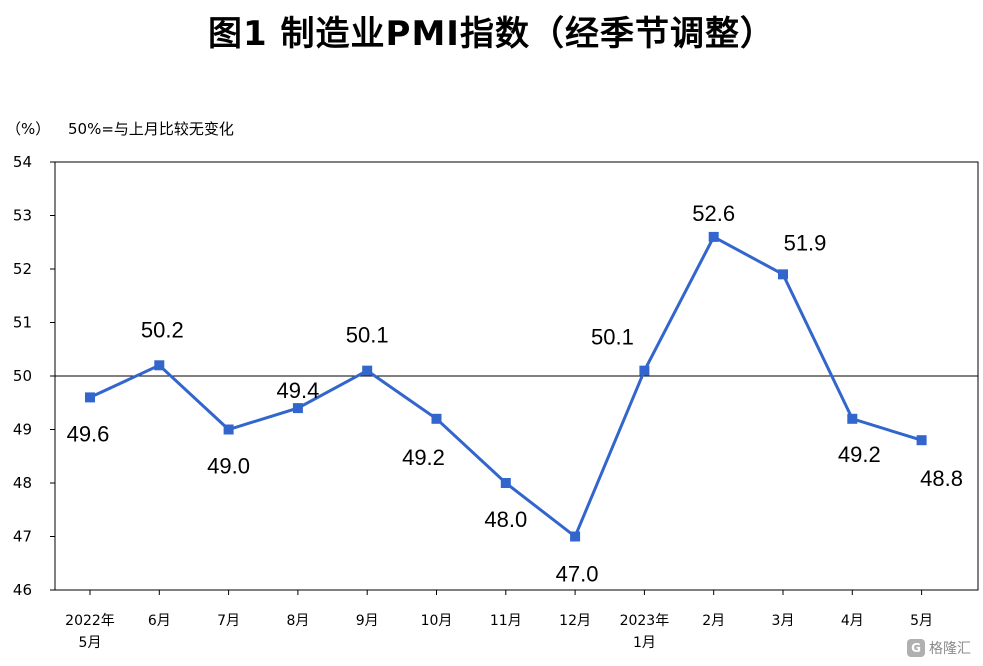 The height and width of the screenshot is (666, 983). What do you see at coordinates (645, 621) in the screenshot?
I see `x-tick-label: 2023年` at bounding box center [645, 621].